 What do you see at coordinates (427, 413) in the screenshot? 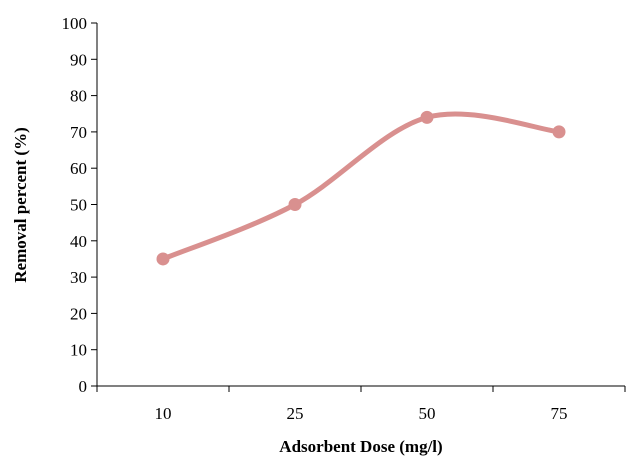
I see `x-tick-label: 50` at bounding box center [427, 413].